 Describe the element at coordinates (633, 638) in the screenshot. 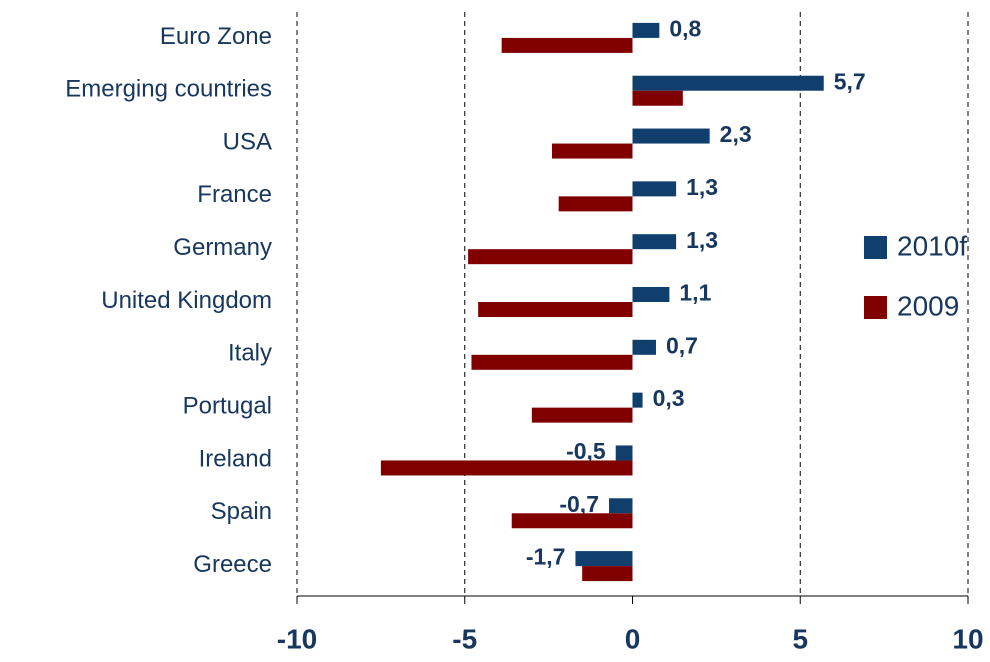

I see `x-tick-label: 0` at that location.